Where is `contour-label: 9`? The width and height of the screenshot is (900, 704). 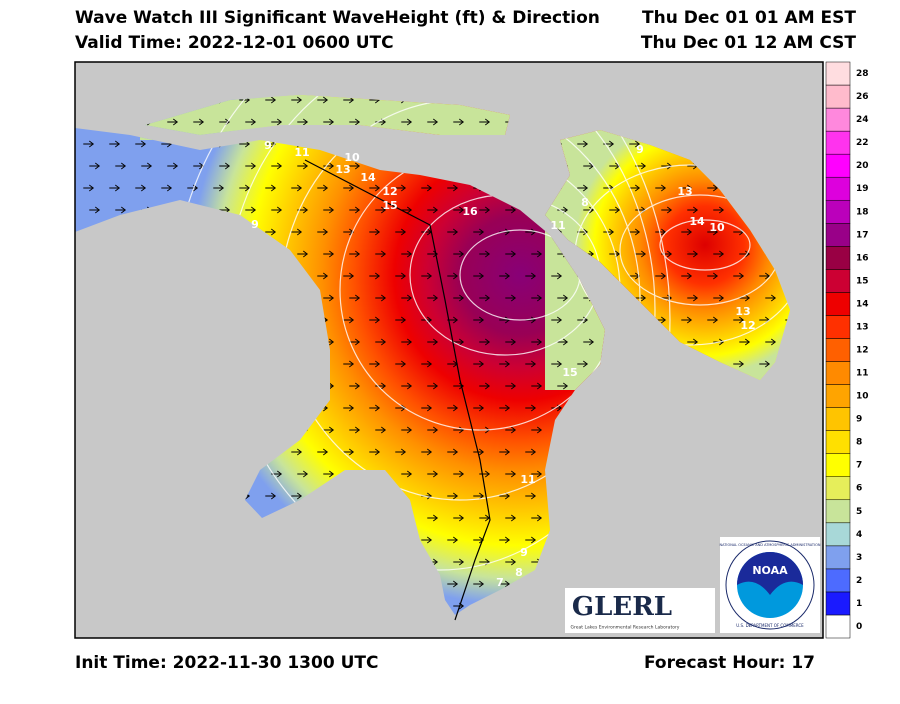
contour-label: 9 is located at coordinates (255, 224).